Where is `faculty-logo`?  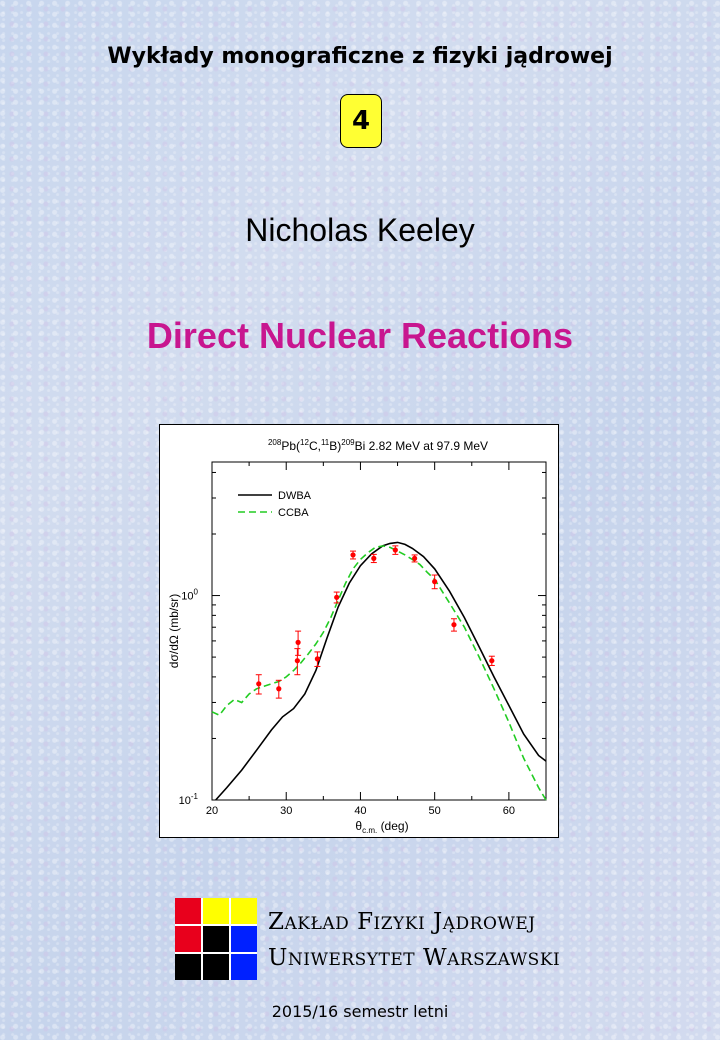 faculty-logo is located at coordinates (216, 939).